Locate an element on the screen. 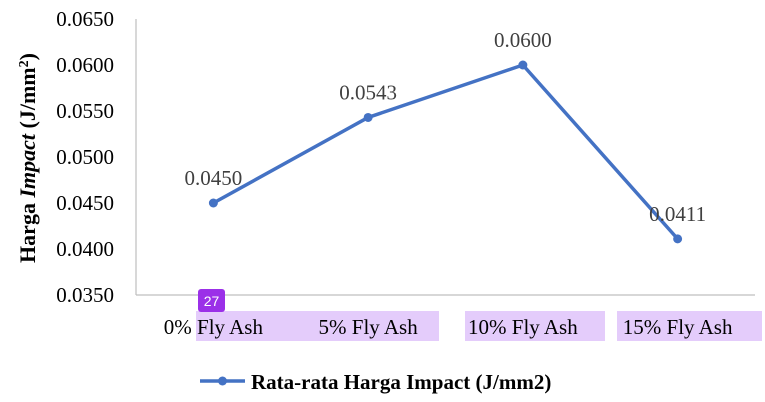 This screenshot has height=402, width=765. badge-background is located at coordinates (211, 300).